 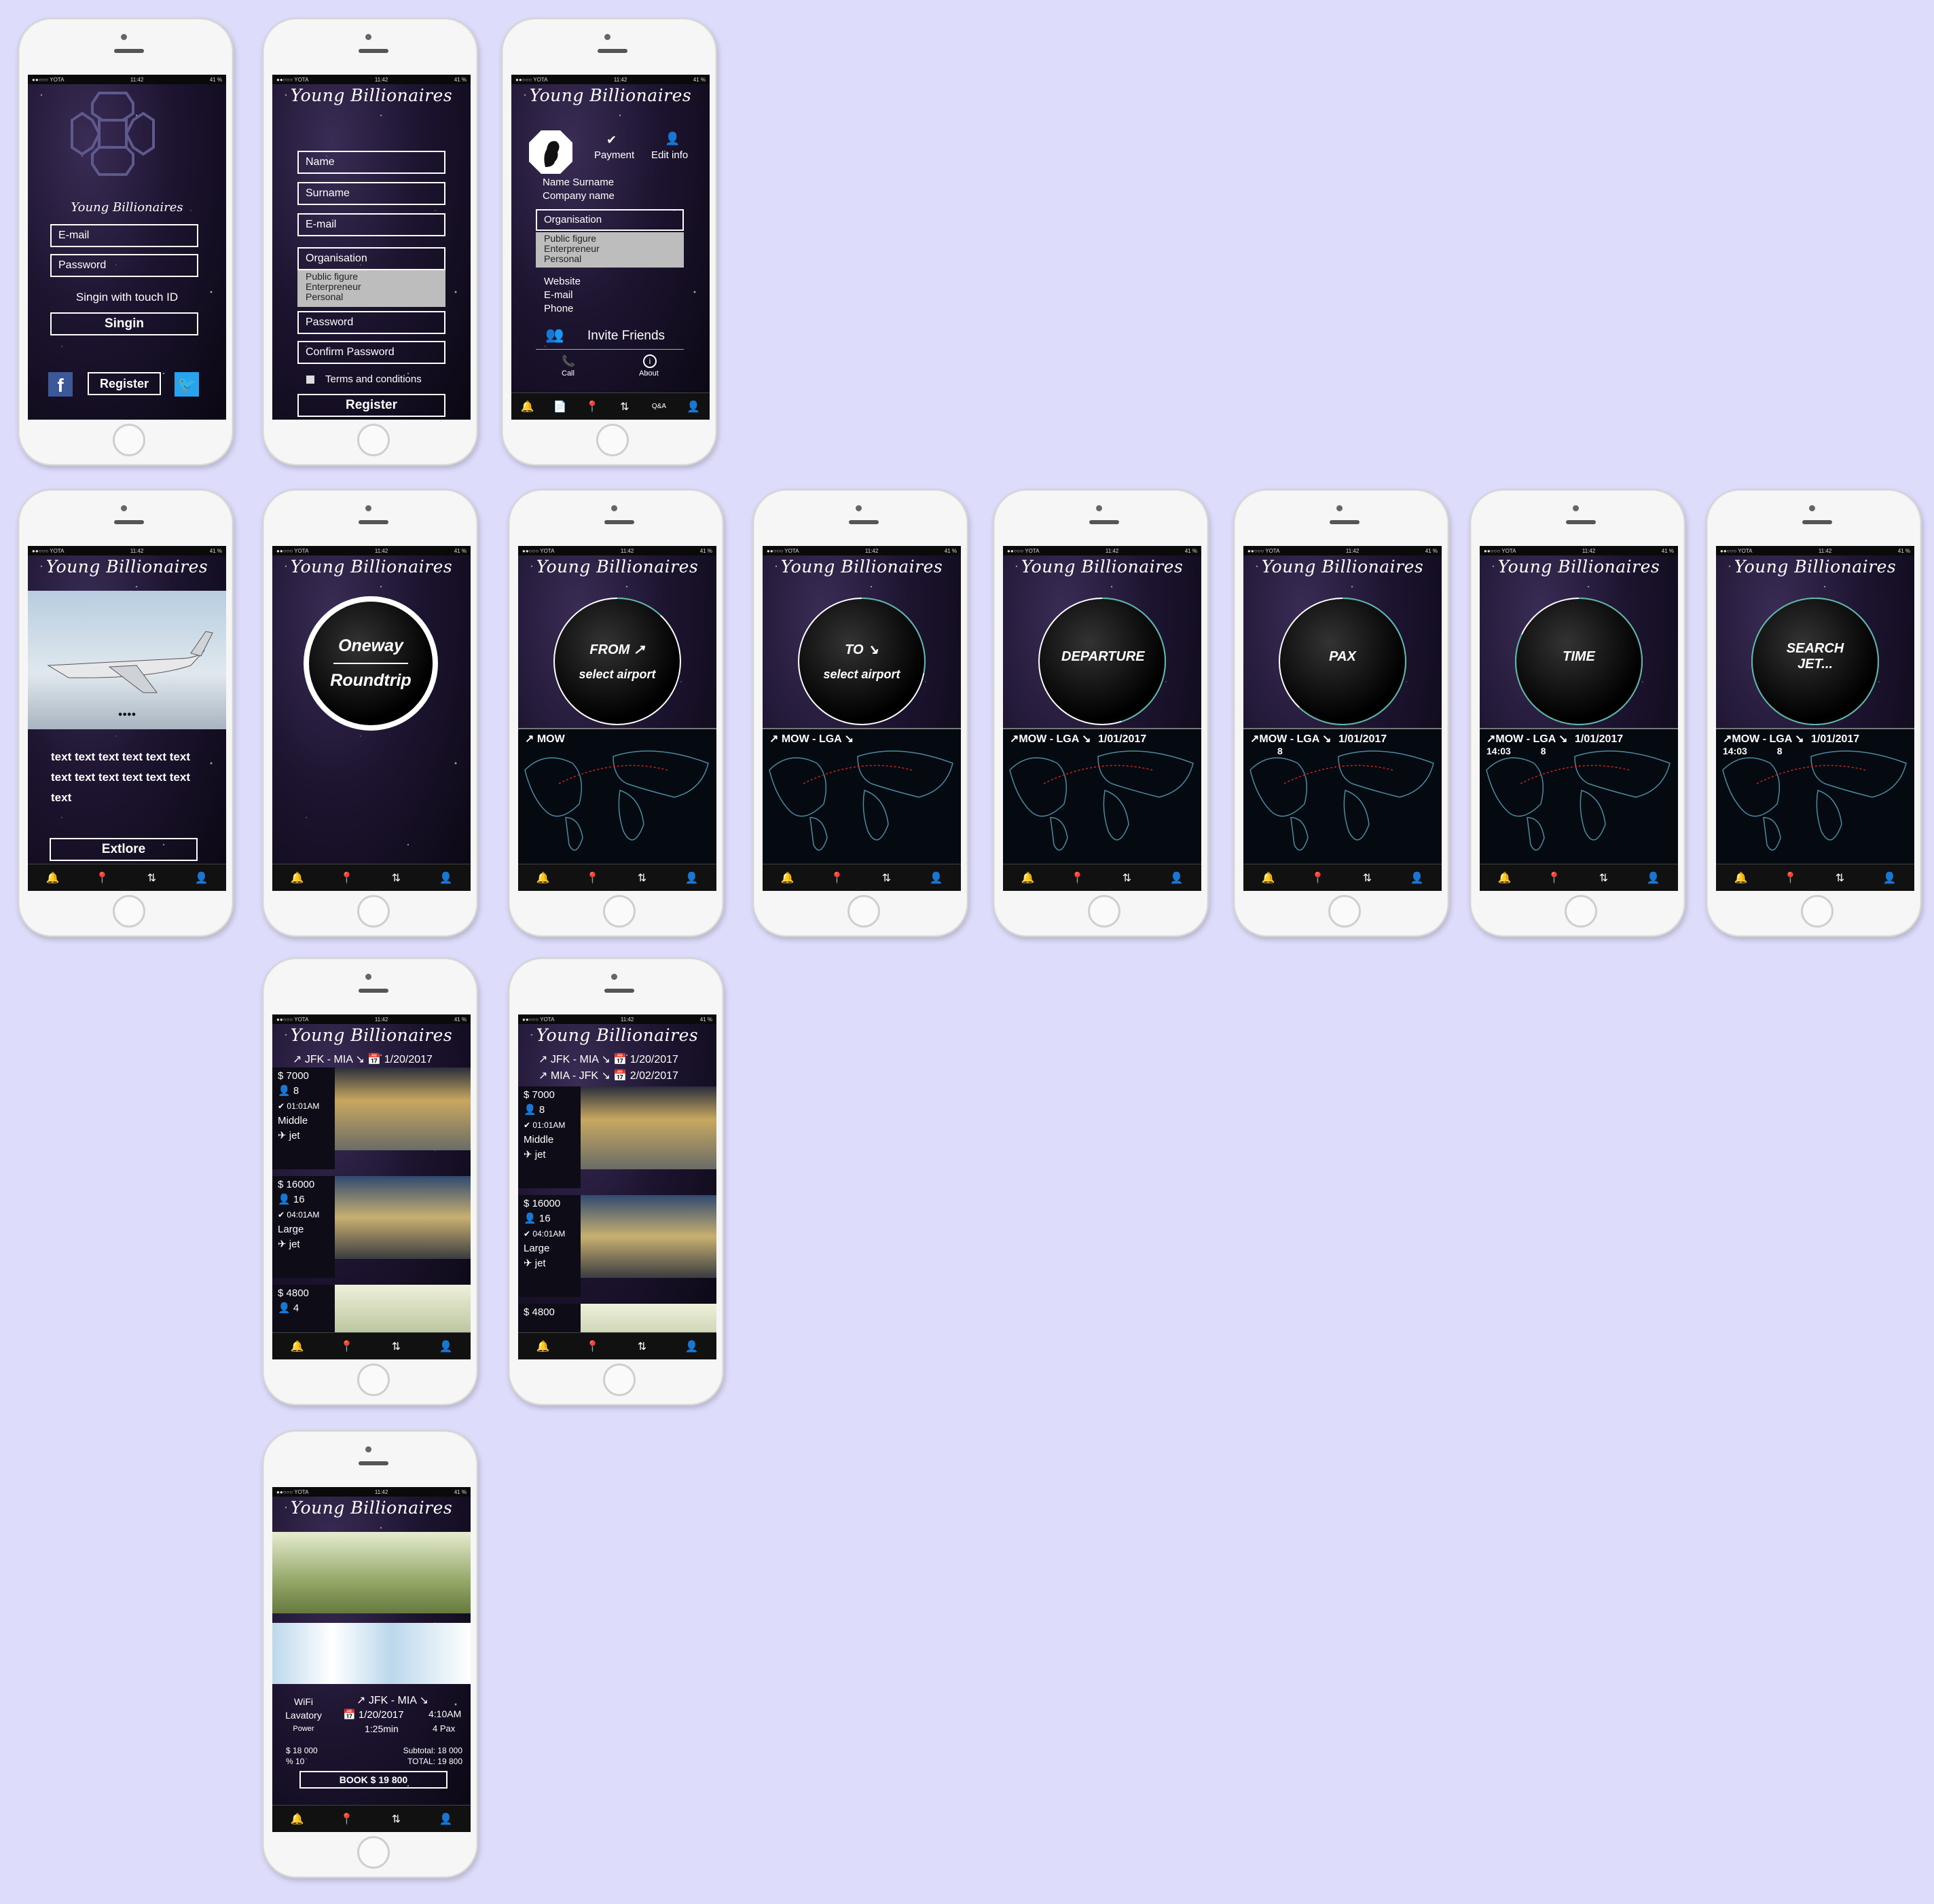 What do you see at coordinates (617, 661) in the screenshot?
I see `step-dial: FROM ↗ select airport` at bounding box center [617, 661].